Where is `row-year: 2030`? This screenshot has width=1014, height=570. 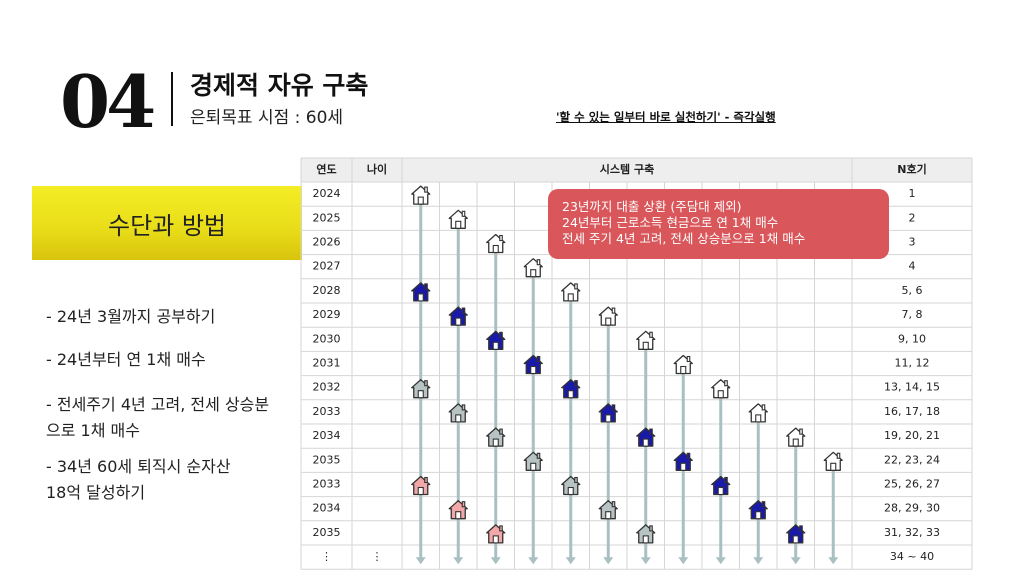
row-year: 2030 is located at coordinates (327, 338).